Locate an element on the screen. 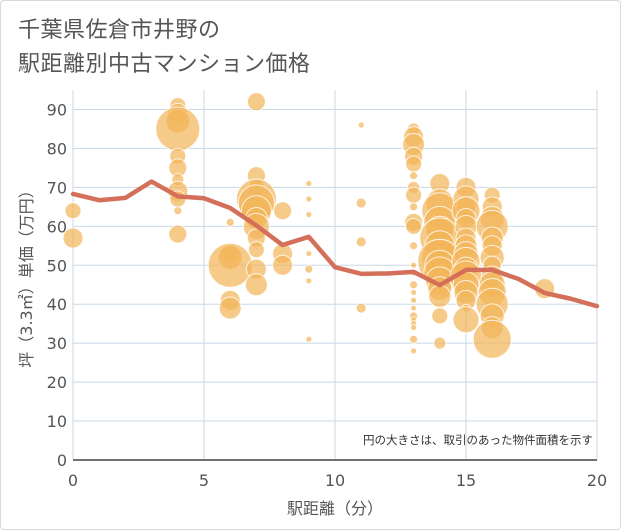 The width and height of the screenshot is (621, 530). x-axis-label: 駅距離（分） is located at coordinates (335, 508).